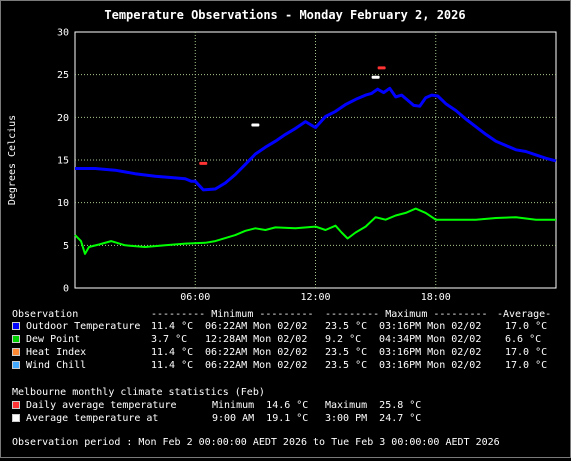 This screenshot has width=571, height=461. I want to click on header-maximum: --------- Maximum ---------, so click(406, 314).